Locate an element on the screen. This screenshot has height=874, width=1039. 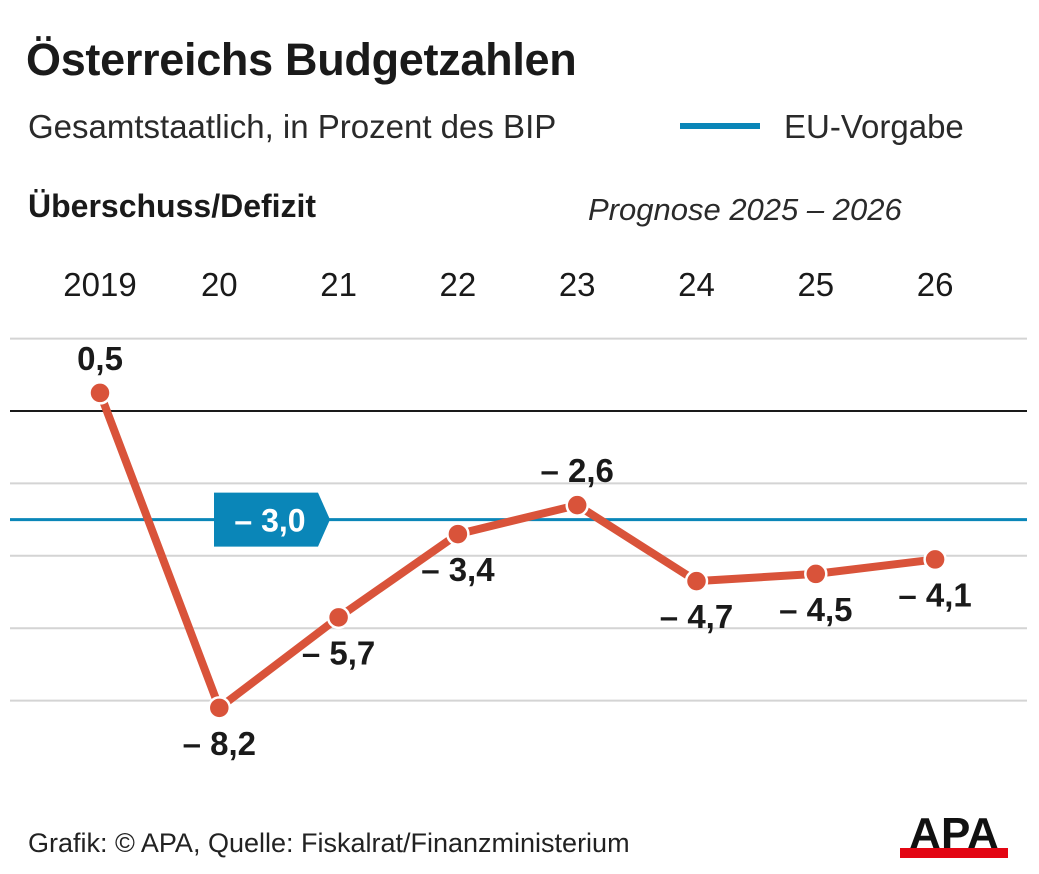
chart-subtitle: Gesamtstaatlich, in Prozent des BIP is located at coordinates (292, 126).